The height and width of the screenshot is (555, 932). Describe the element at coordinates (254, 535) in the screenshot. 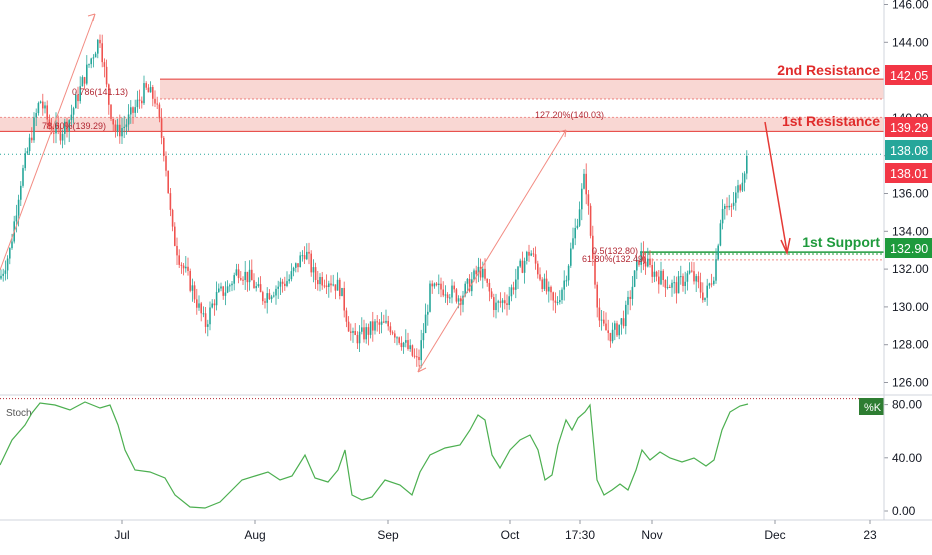

I see `time-tick-label: Aug` at that location.